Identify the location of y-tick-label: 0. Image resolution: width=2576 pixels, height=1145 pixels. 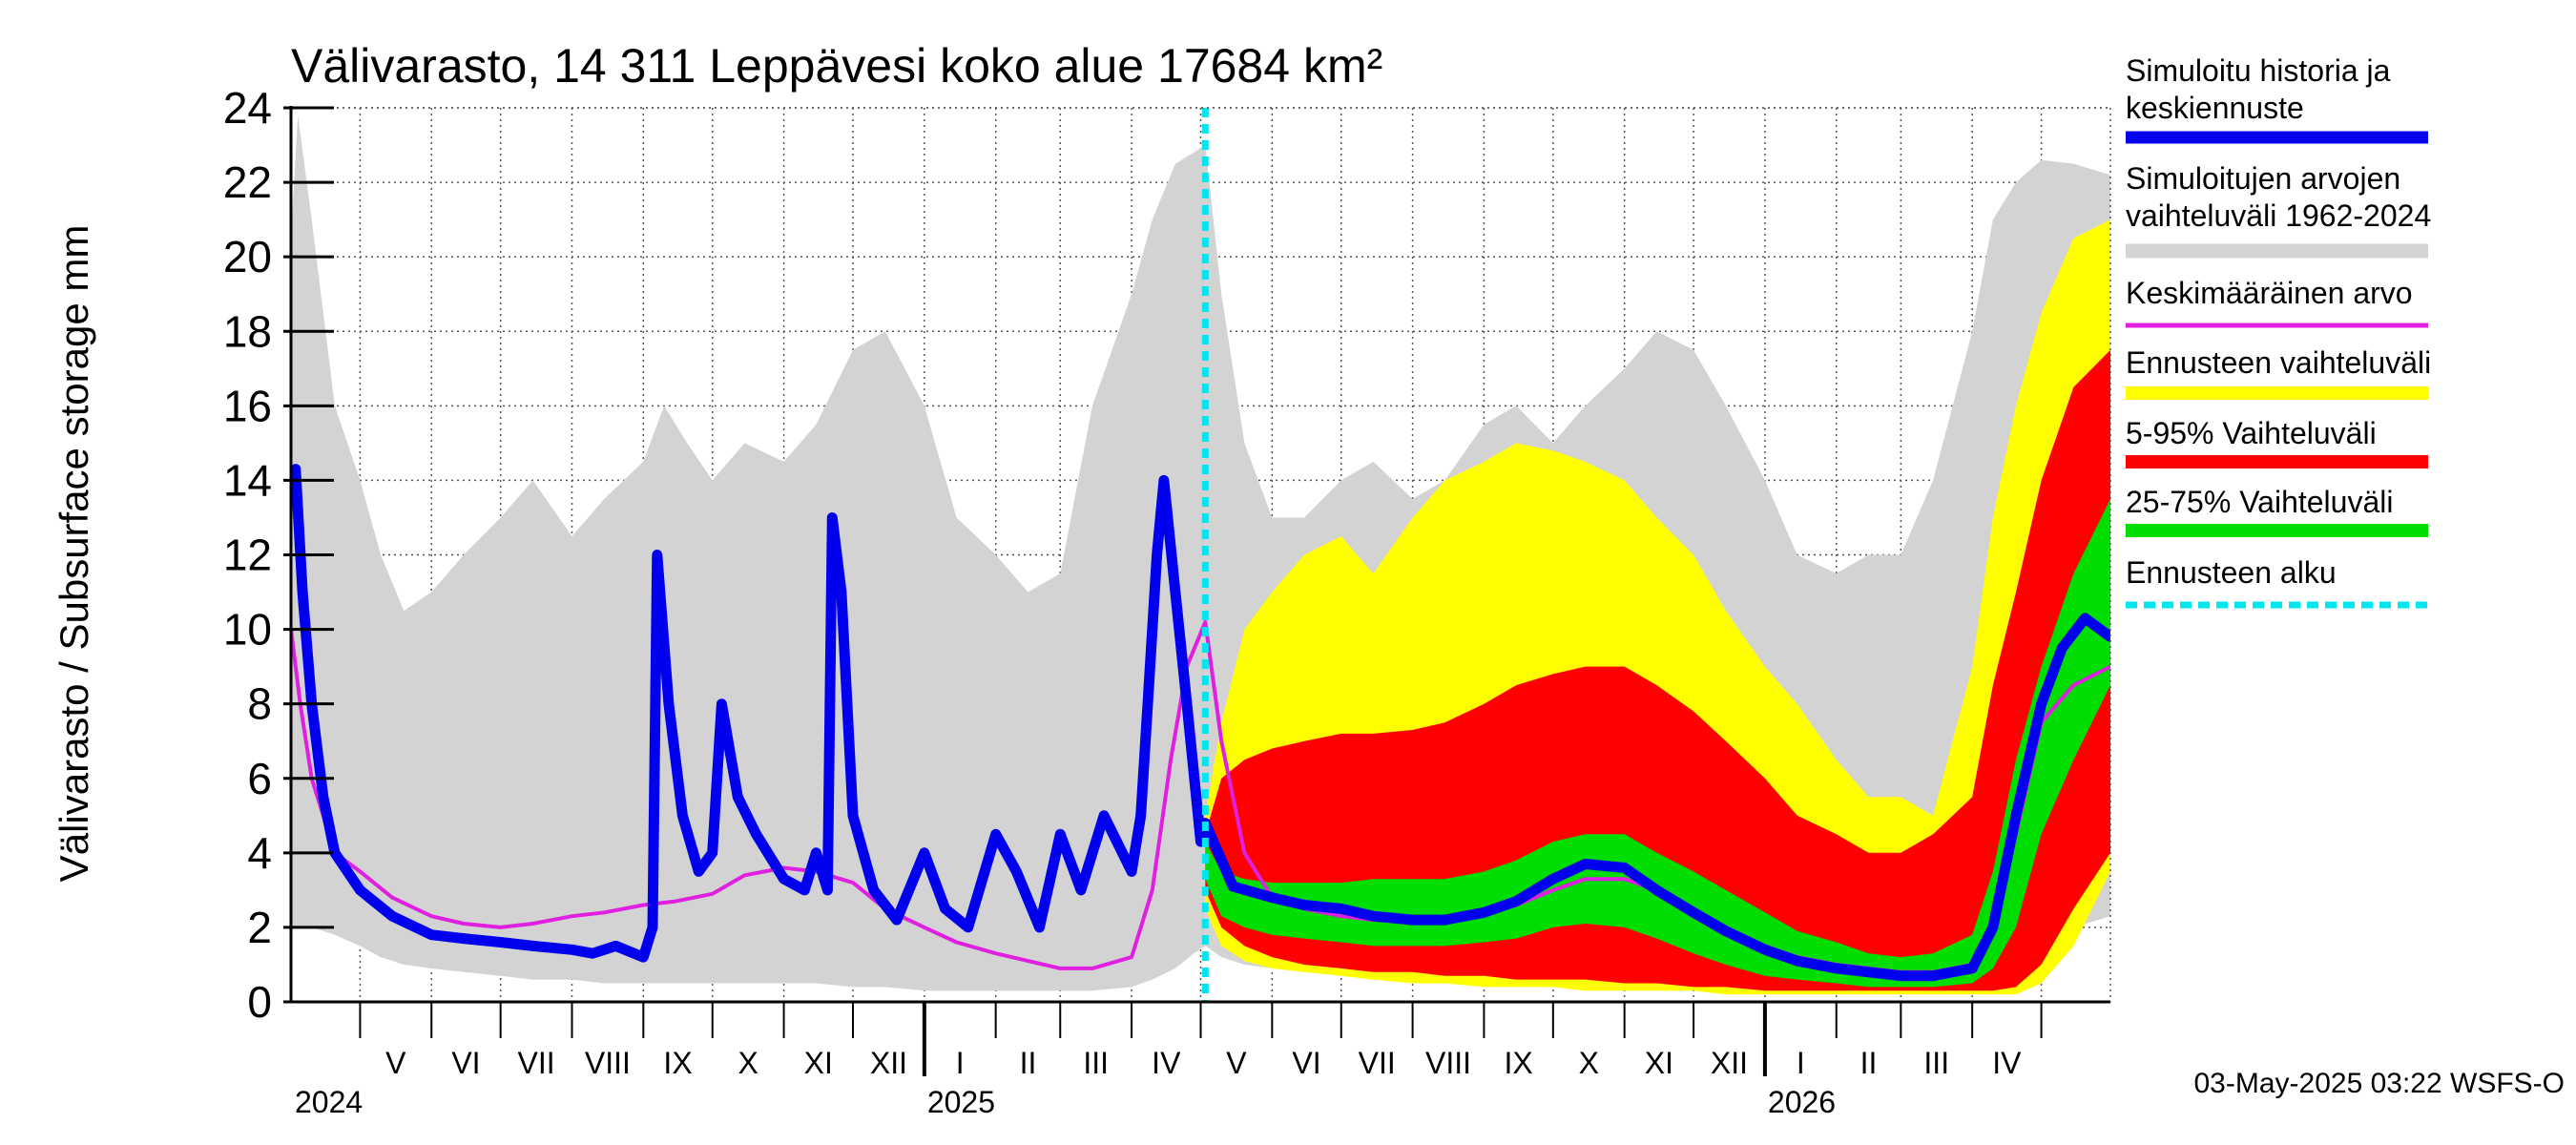
(259, 1002).